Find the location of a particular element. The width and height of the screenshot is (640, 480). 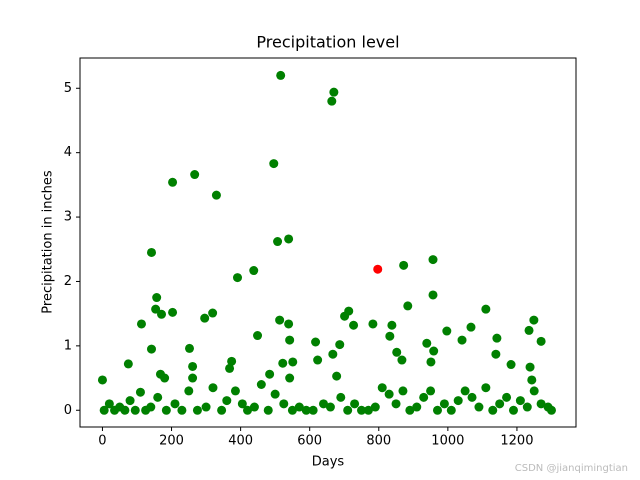

y-tick-label: 2 is located at coordinates (68, 281).